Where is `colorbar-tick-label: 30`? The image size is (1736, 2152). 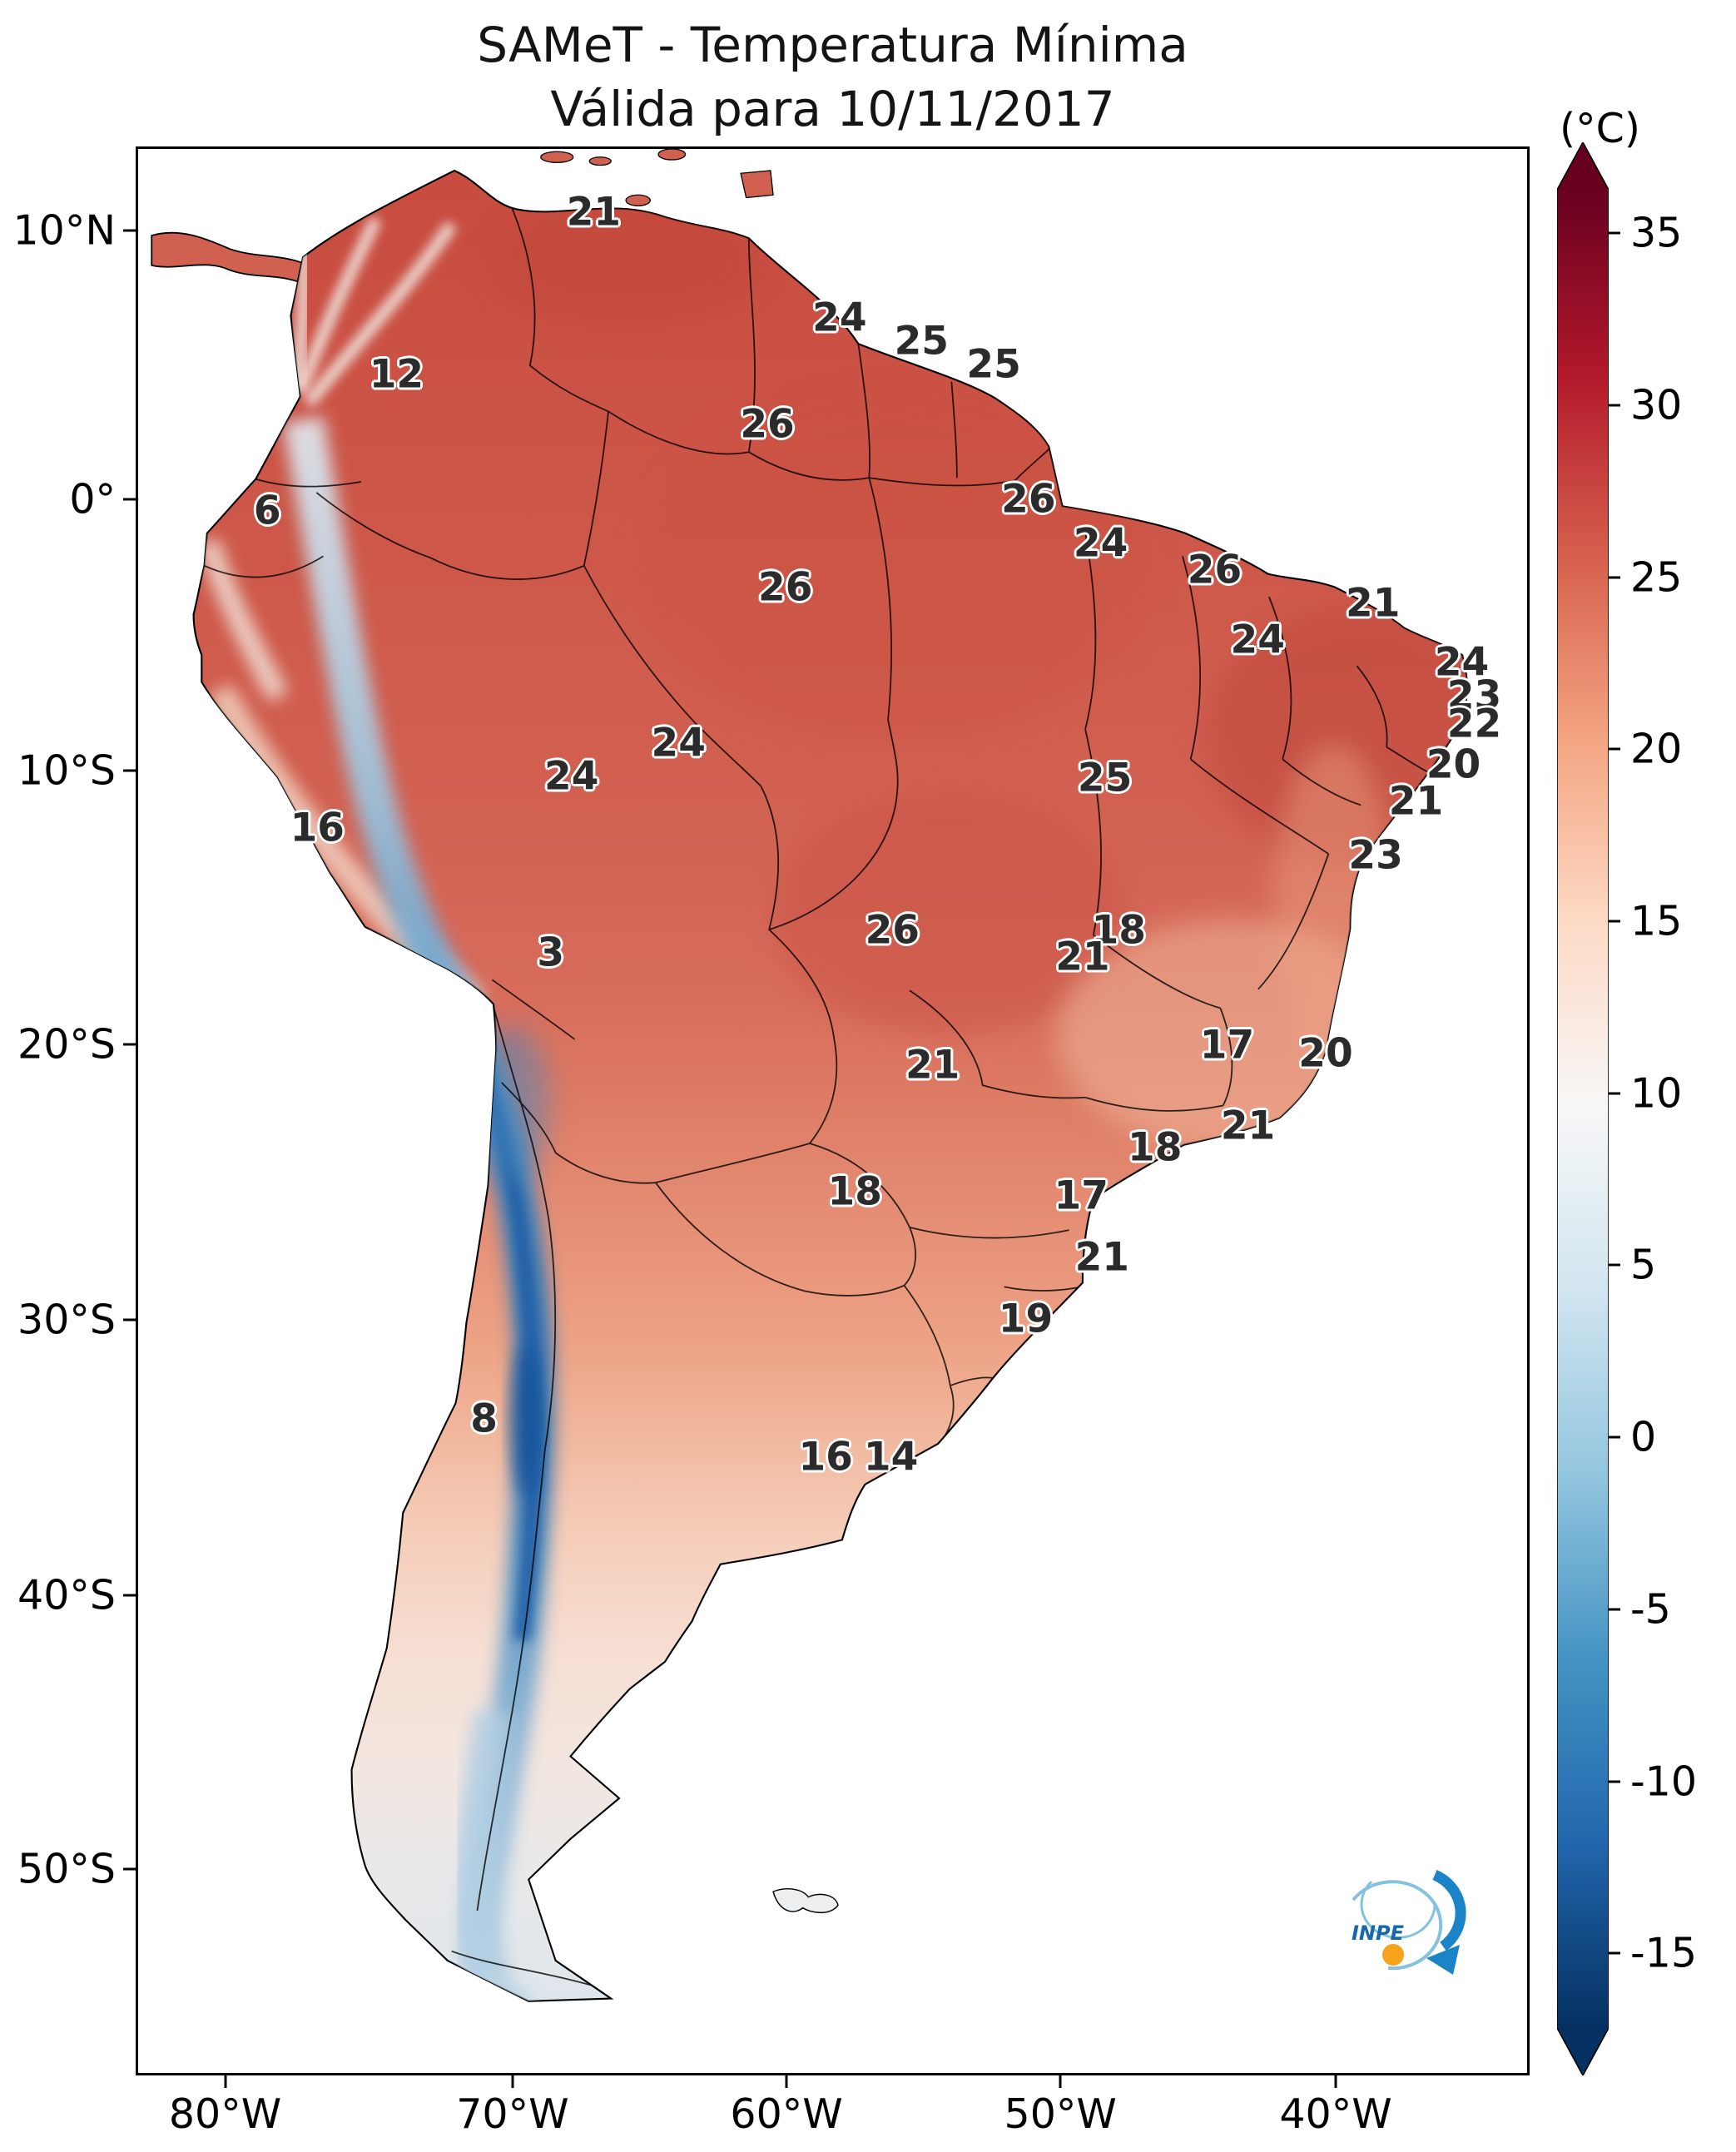
colorbar-tick-label: 30 is located at coordinates (1657, 405).